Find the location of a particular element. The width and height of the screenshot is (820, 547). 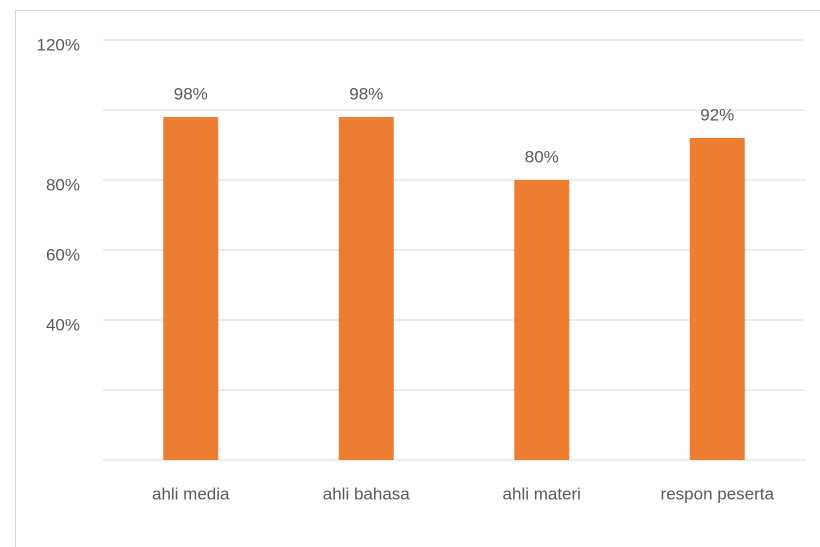

x-tick-label: ahli bahasa is located at coordinates (367, 493).